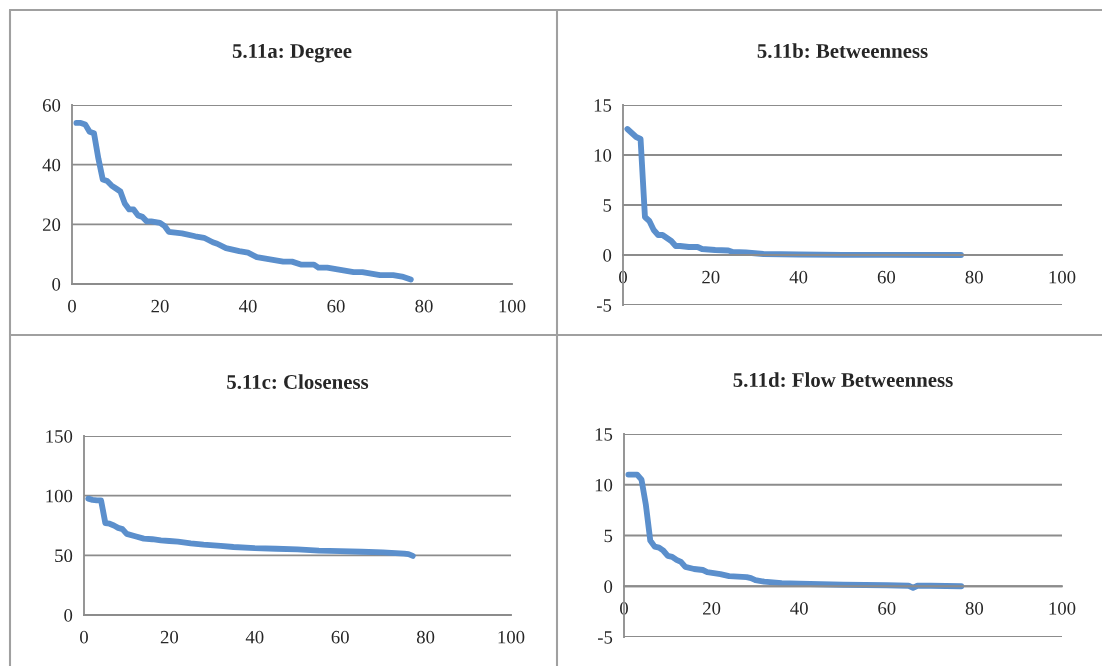 Image resolution: width=1102 pixels, height=666 pixels. I want to click on y-tick-label: 60, so click(51, 105).